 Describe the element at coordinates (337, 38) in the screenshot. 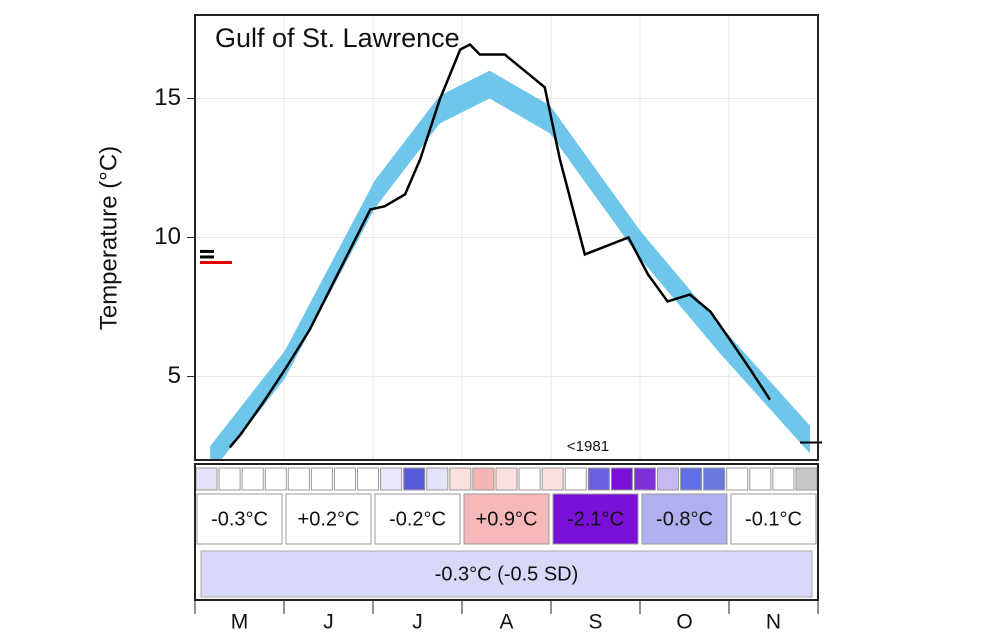

I see `chart-title: Gulf of St. Lawrence` at that location.